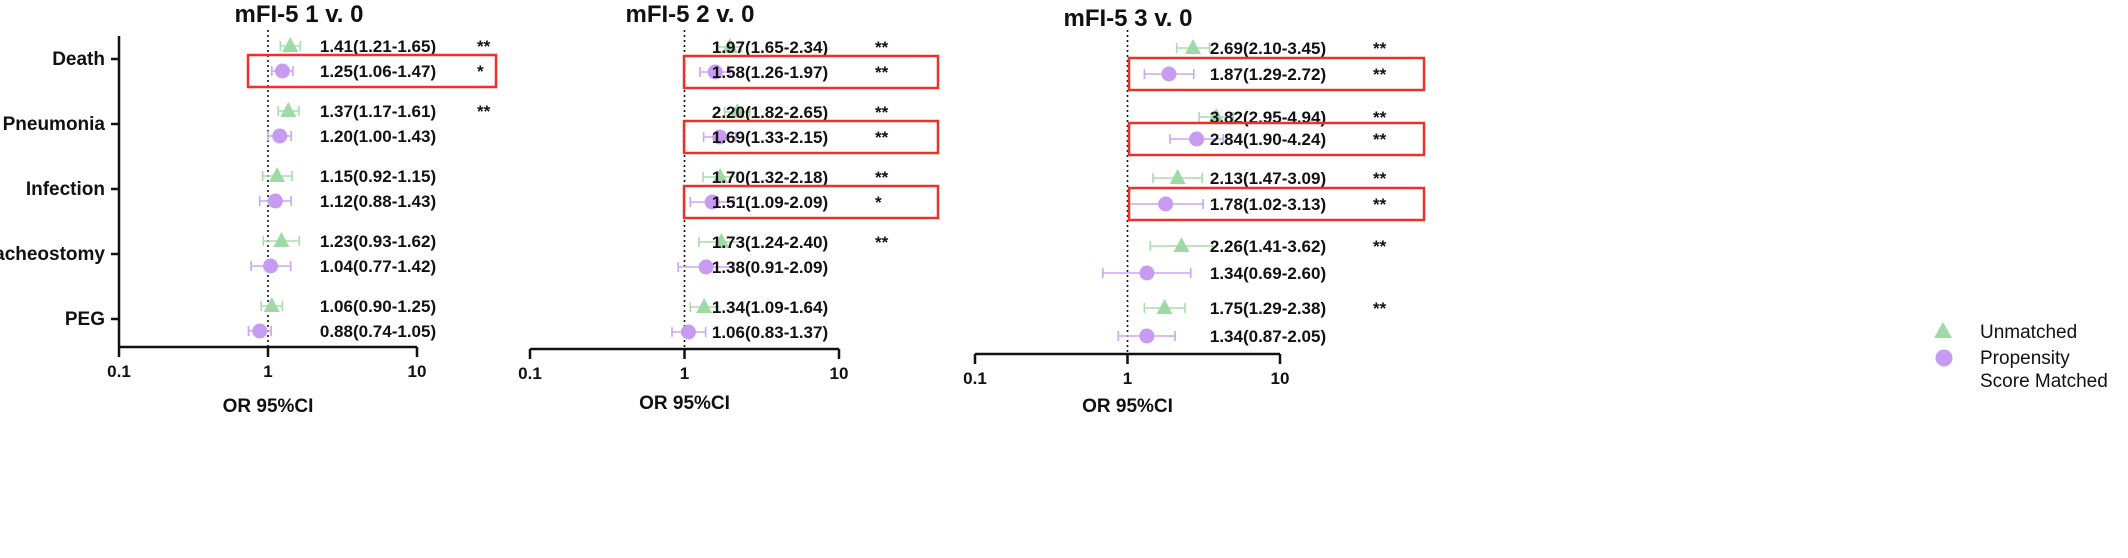 This screenshot has height=558, width=2128. What do you see at coordinates (378, 71) in the screenshot?
I see `psm-or-label: 1.25(1.06-1.47)` at bounding box center [378, 71].